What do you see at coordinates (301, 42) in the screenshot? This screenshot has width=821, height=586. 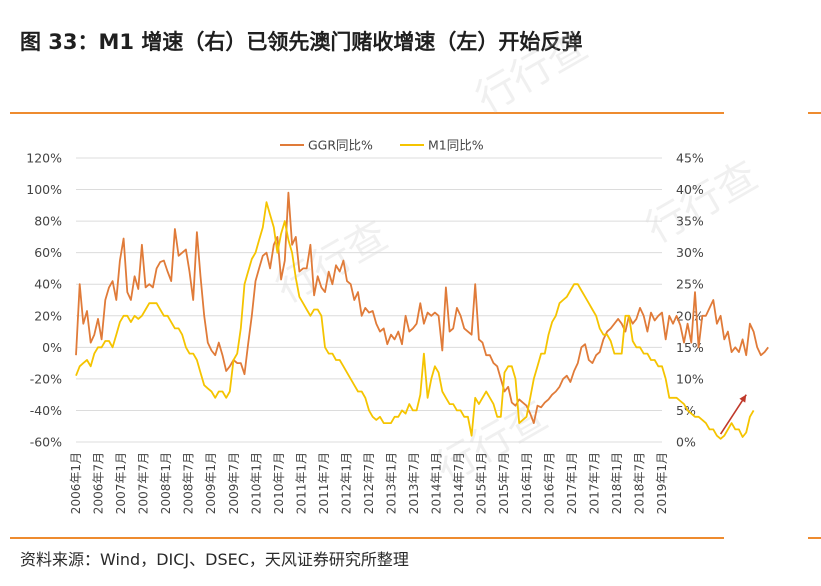 I see `figure-title: 图 33：M1 增速（右）已领先澳门赌收增速（左）开始反弹` at bounding box center [301, 42].